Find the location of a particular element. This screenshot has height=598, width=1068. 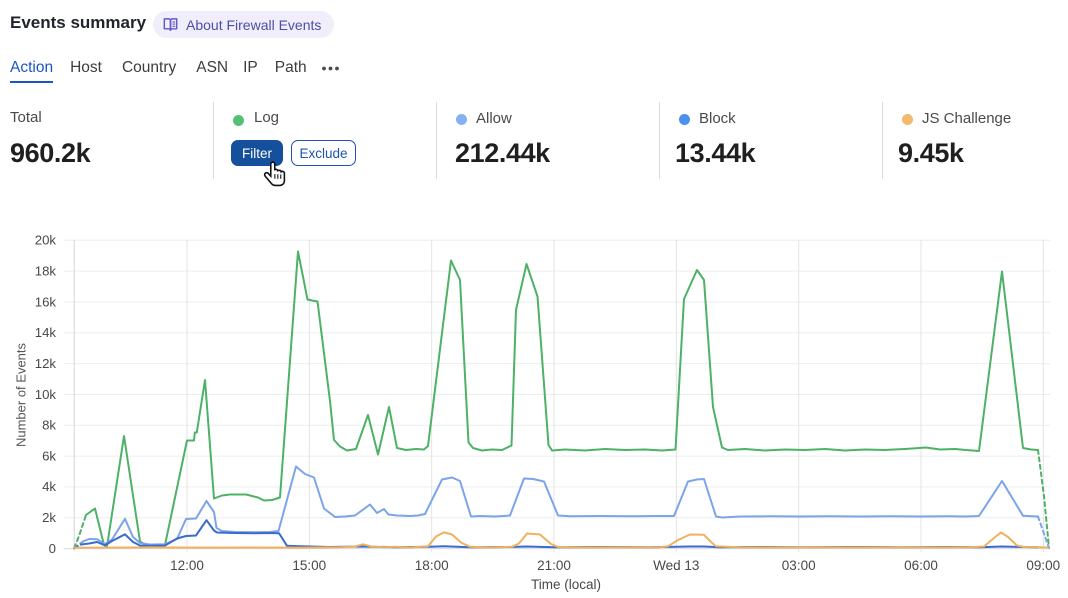

svg-text: Number of Events is located at coordinates (21, 394).